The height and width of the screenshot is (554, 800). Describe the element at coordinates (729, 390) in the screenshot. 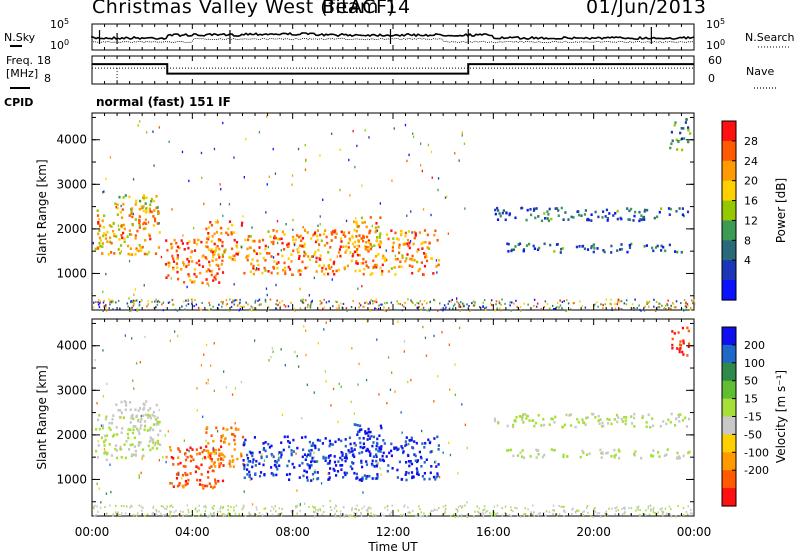

I see `colorbar-segment` at that location.